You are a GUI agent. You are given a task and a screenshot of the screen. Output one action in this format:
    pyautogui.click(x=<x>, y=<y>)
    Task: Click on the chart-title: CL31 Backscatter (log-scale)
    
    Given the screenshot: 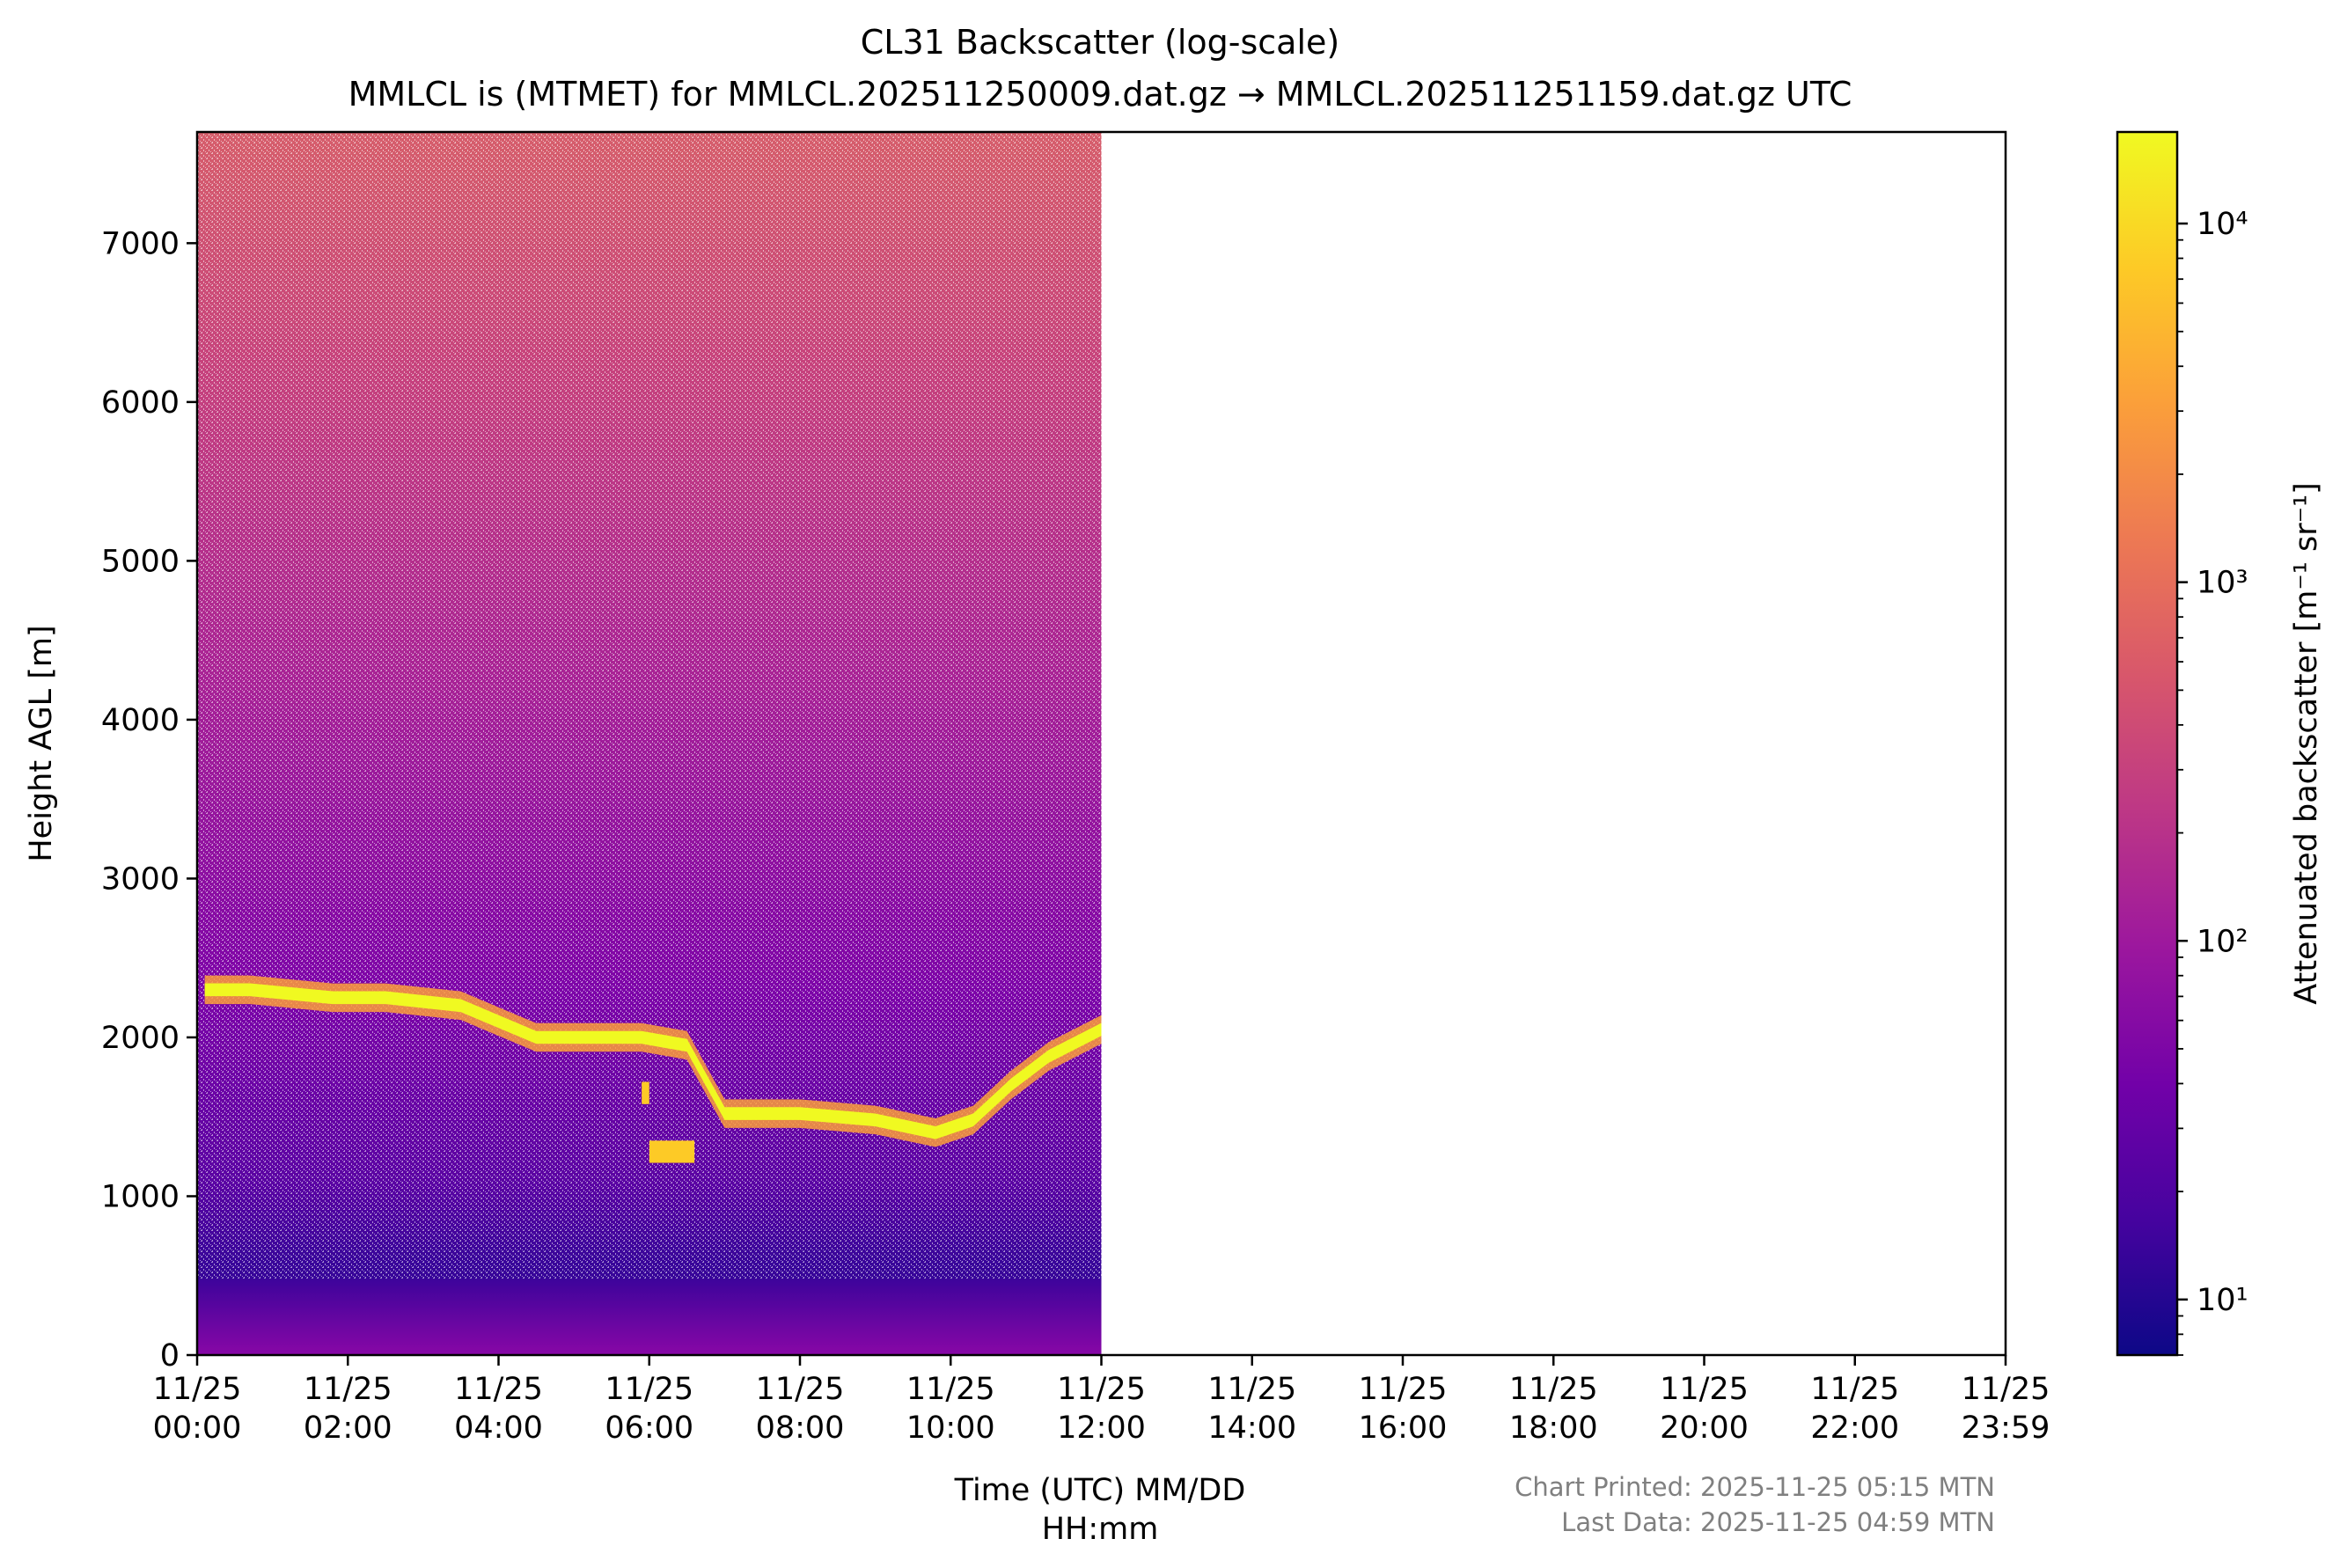 What is the action you would take?
    pyautogui.click(x=1100, y=42)
    